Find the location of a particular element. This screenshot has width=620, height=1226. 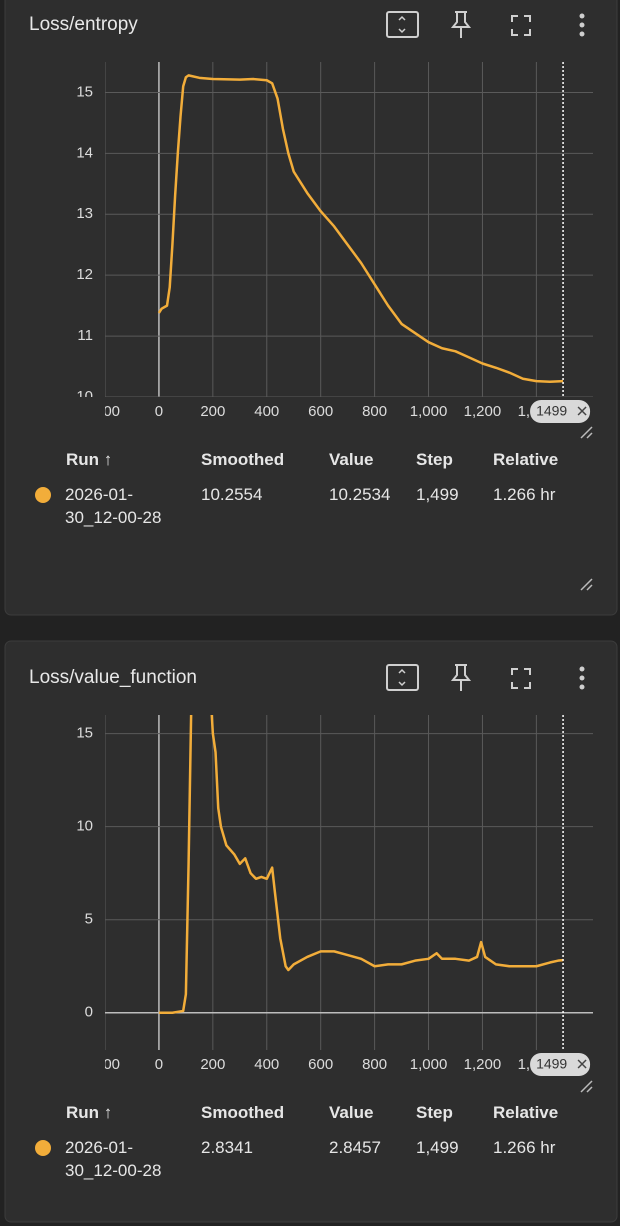

y-axis: 10 11 12 13 14 15 is located at coordinates (84, 244).